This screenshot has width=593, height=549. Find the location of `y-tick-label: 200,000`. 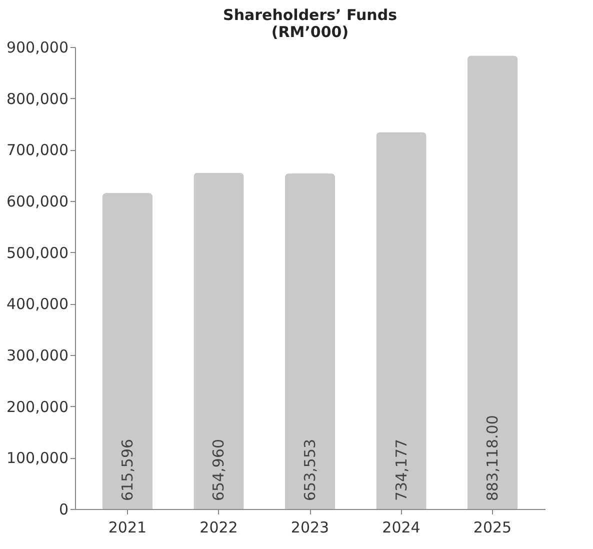

y-tick-label: 200,000 is located at coordinates (37, 407).